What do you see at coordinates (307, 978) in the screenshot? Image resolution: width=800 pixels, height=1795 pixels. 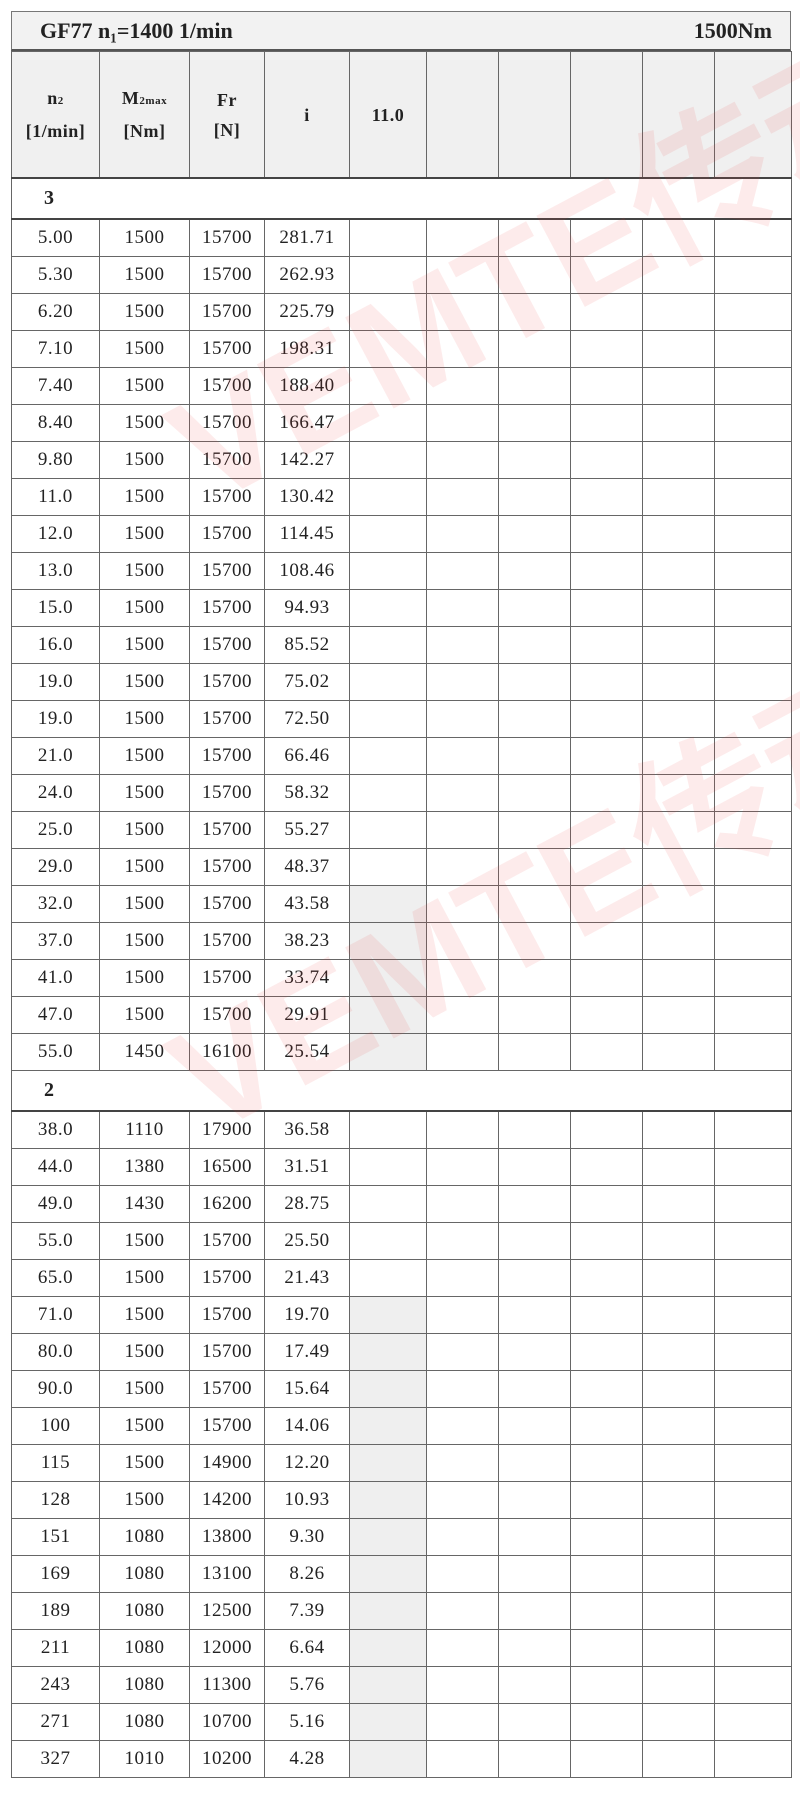 I see `ratio-cell: 33.74` at bounding box center [307, 978].